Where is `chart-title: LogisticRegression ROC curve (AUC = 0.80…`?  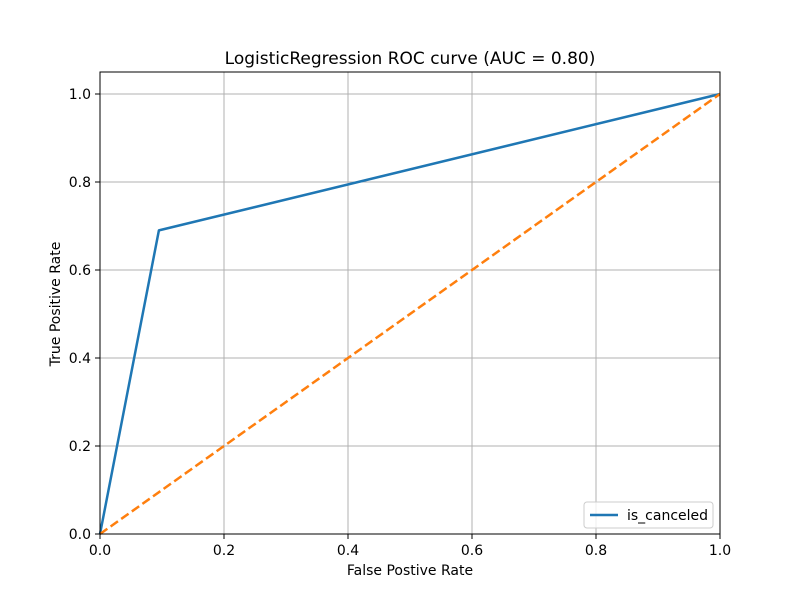
chart-title: LogisticRegression ROC curve (AUC = 0.80… is located at coordinates (410, 59).